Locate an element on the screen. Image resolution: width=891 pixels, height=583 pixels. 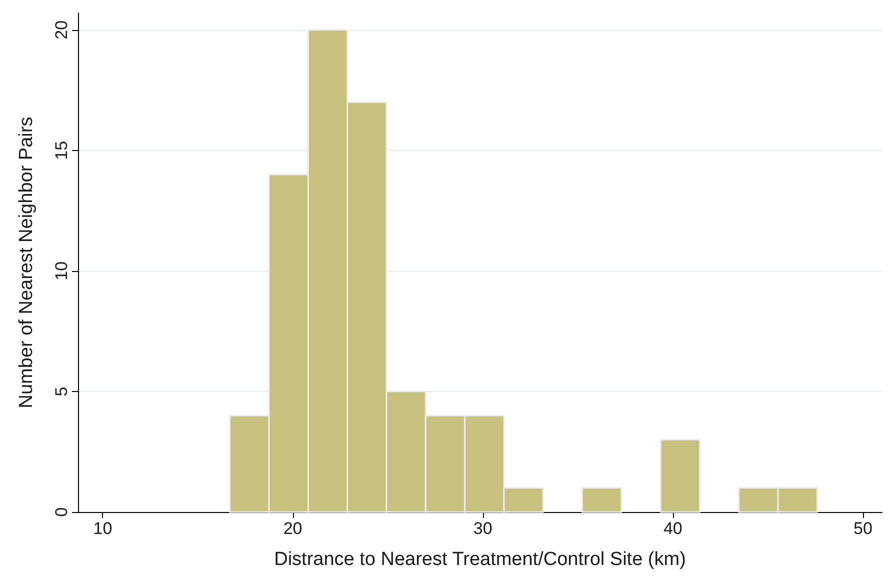
y-tick-label: 20 is located at coordinates (61, 30).